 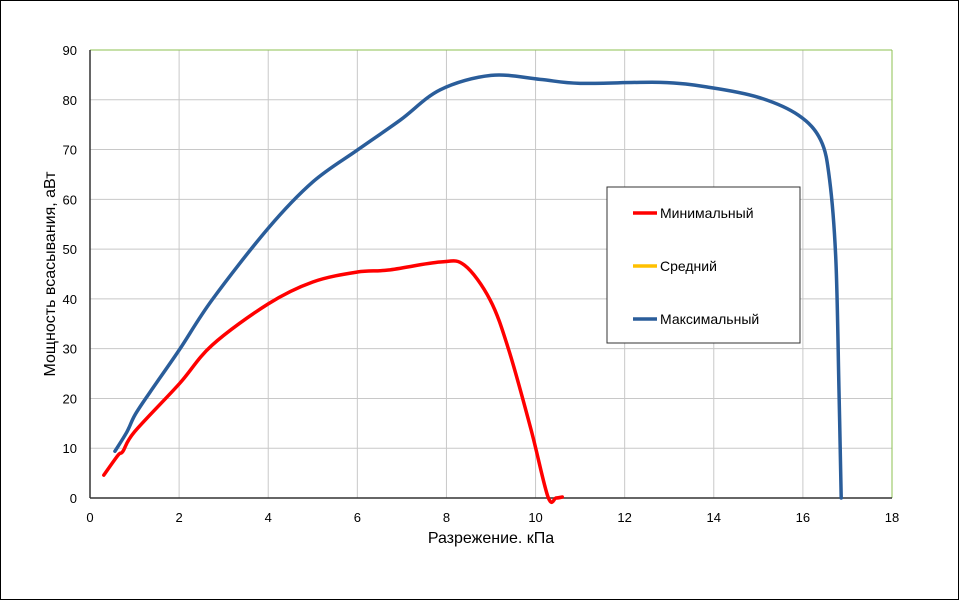 What do you see at coordinates (707, 213) in the screenshot?
I see `legend-label: Минимальный` at bounding box center [707, 213].